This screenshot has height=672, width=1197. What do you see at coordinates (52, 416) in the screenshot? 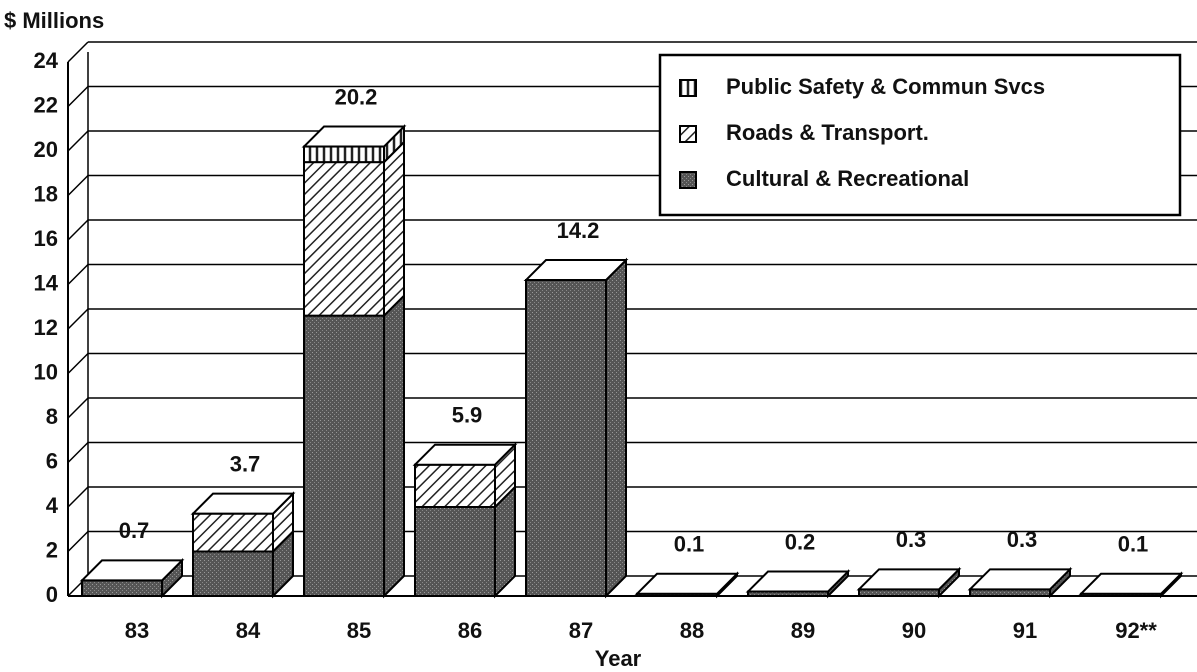
I see `y-tick-label: 8` at bounding box center [52, 416].